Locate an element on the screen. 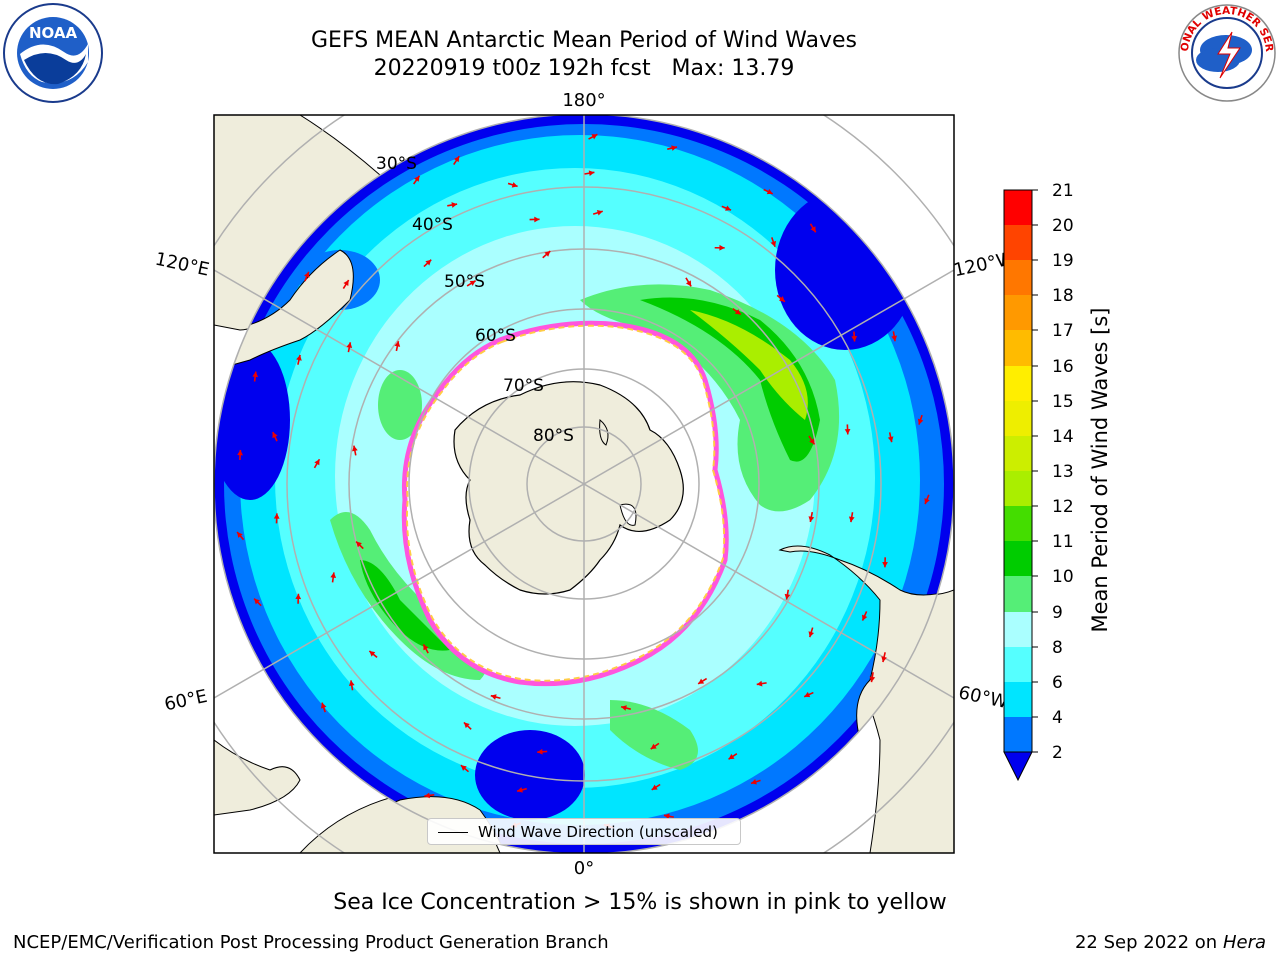  lon-label-60e: 60°E is located at coordinates (186, 701).